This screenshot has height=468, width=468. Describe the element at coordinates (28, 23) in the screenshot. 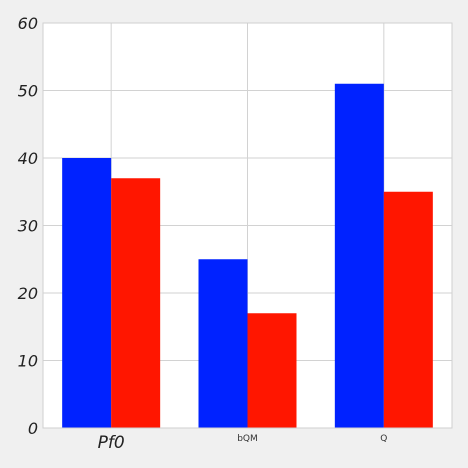

I see `y-tick-label: 60` at that location.